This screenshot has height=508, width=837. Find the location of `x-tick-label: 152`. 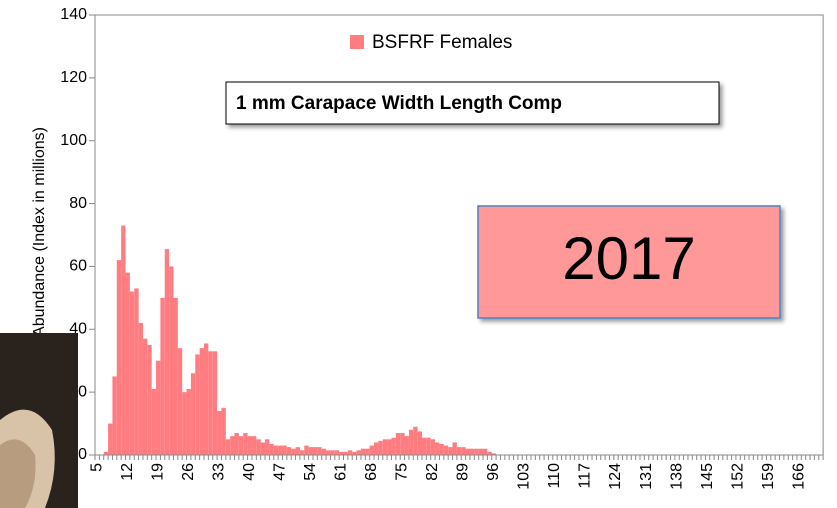

x-tick-label: 152 is located at coordinates (737, 476).